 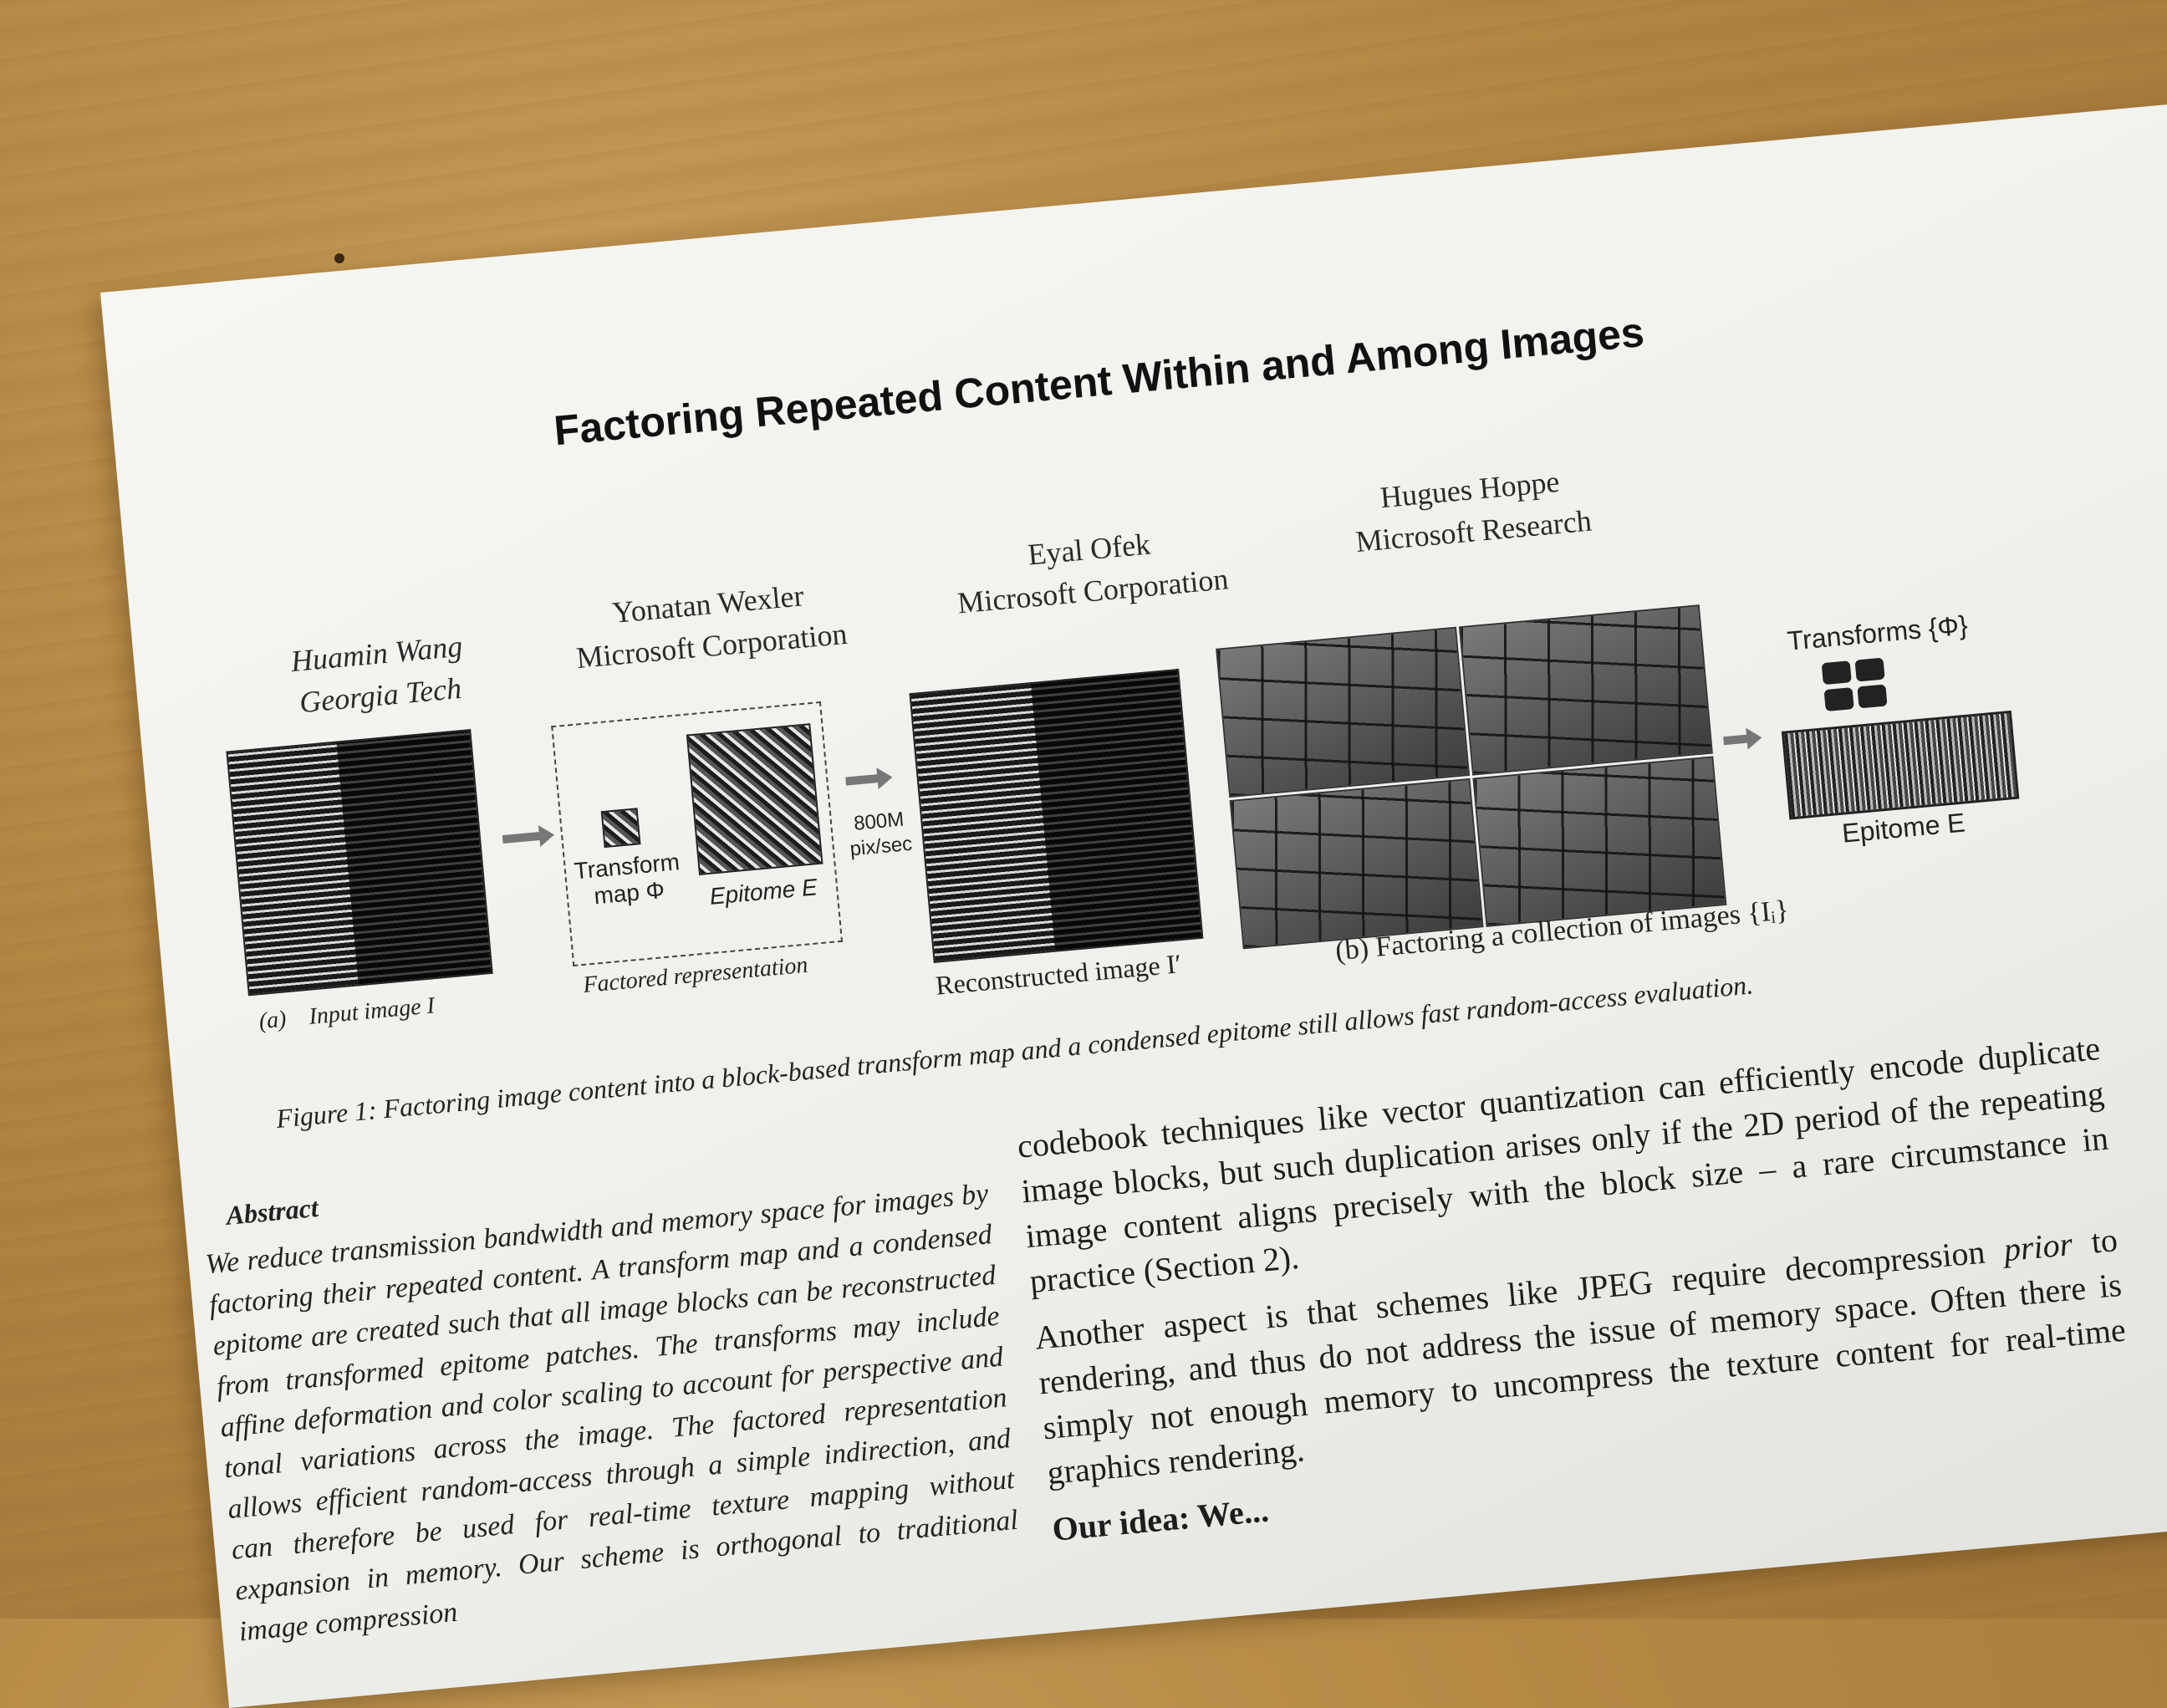 What do you see at coordinates (620, 828) in the screenshot?
I see `transform-map-image` at bounding box center [620, 828].